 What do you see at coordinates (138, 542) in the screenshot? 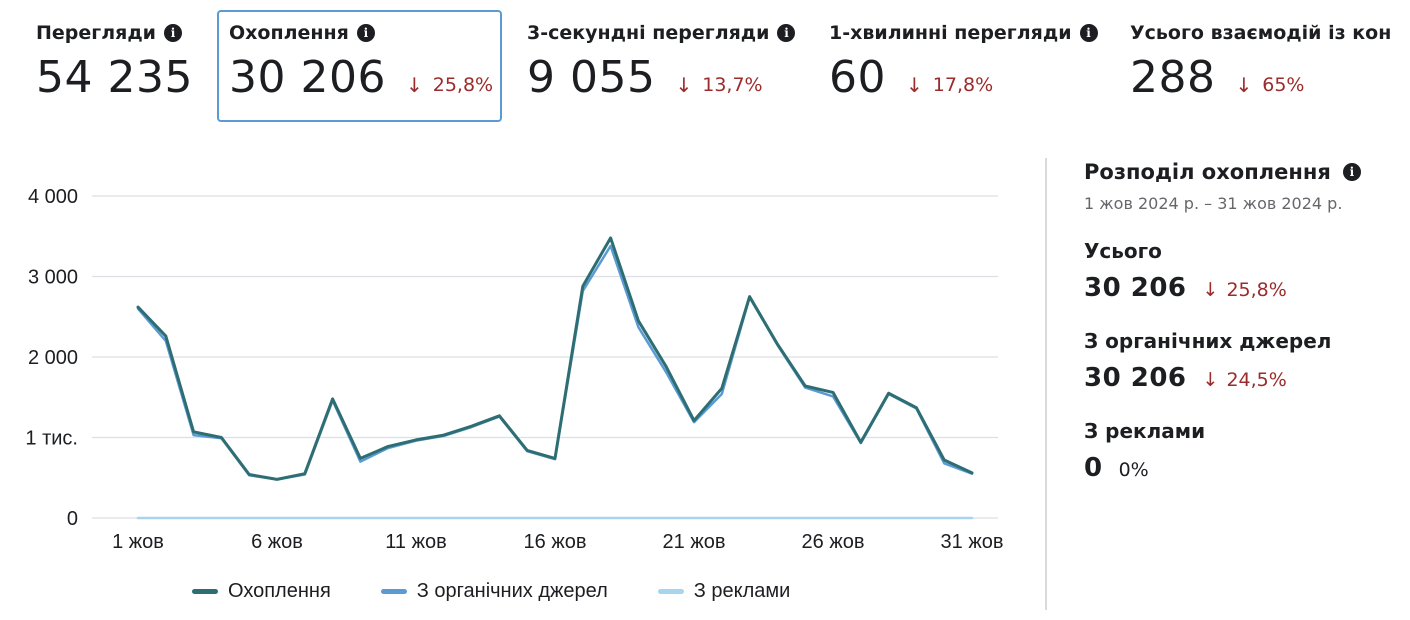
I see `x-tick-label: 1 жов` at bounding box center [138, 542].